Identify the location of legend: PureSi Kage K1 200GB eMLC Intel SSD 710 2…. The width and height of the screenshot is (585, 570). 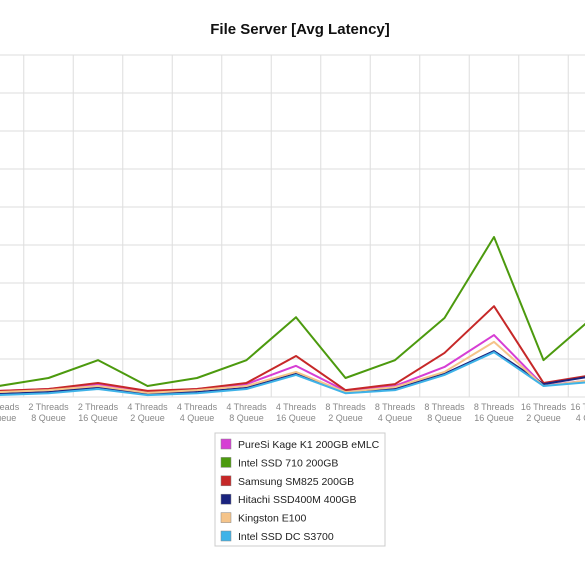
(300, 490).